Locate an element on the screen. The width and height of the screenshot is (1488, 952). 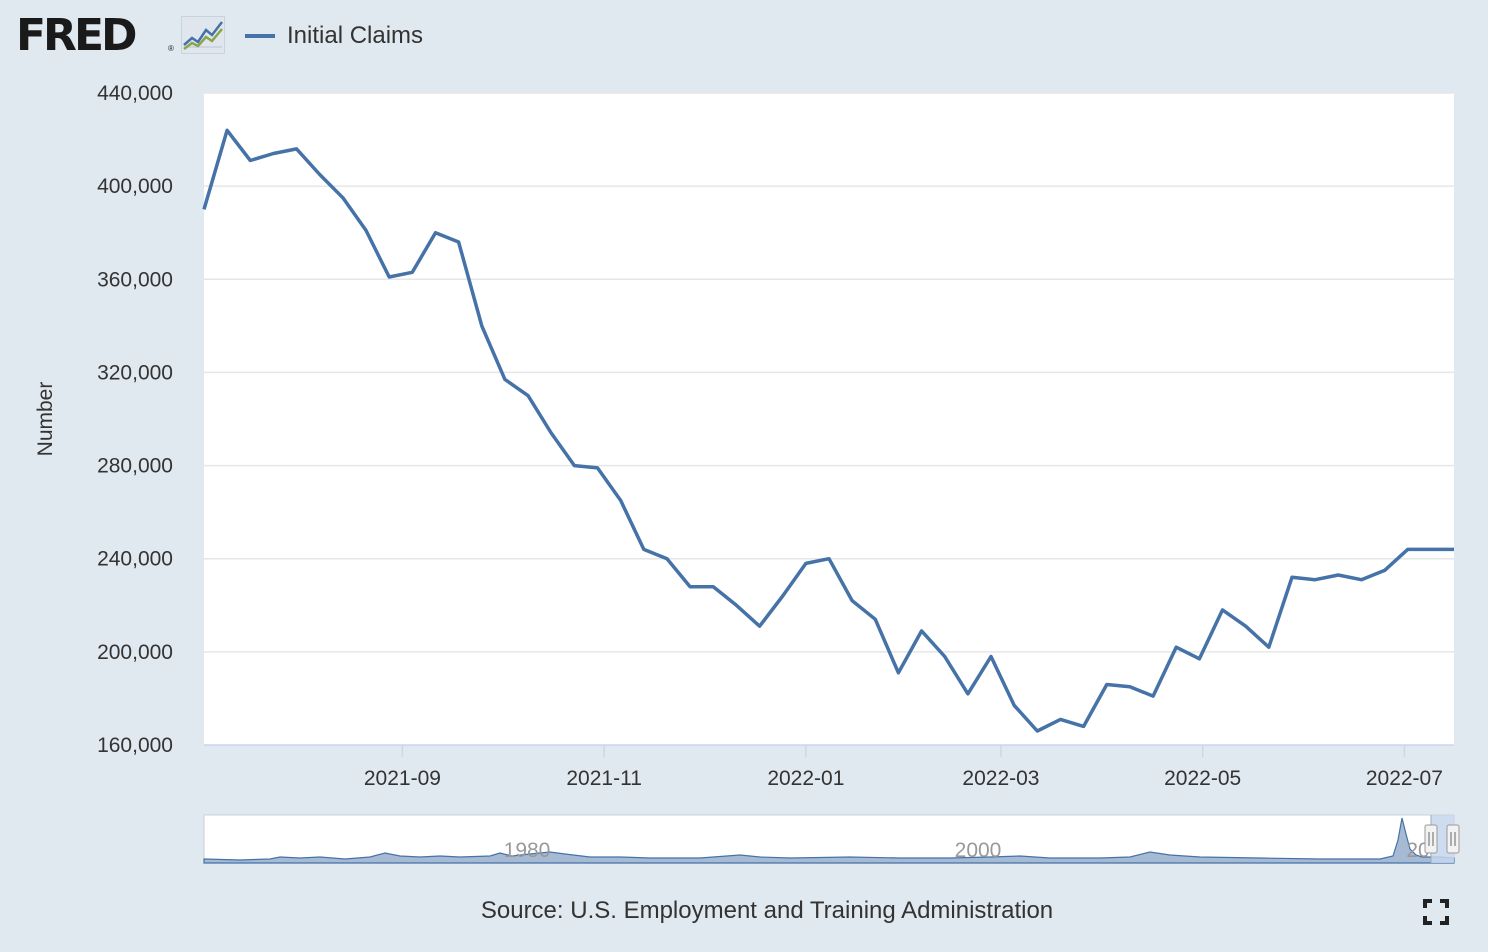
y-tick-label: 440,000 is located at coordinates (135, 93).